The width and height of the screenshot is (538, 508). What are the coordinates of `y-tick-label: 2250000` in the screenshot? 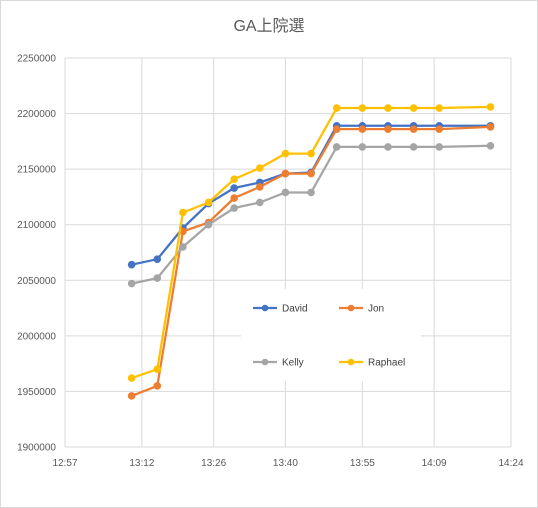 It's located at (36, 59).